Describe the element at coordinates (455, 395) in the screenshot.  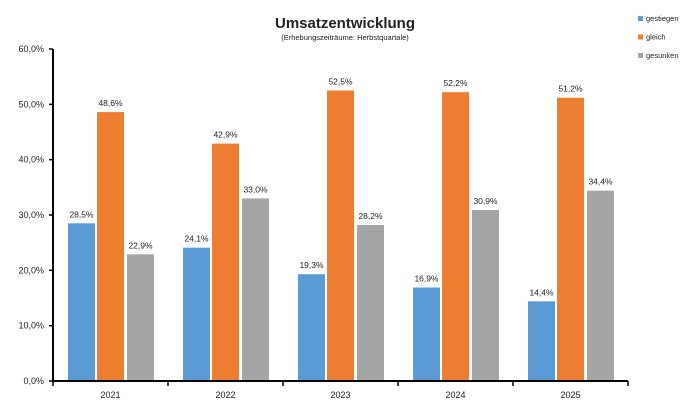
I see `x-tick-label: 2024` at that location.